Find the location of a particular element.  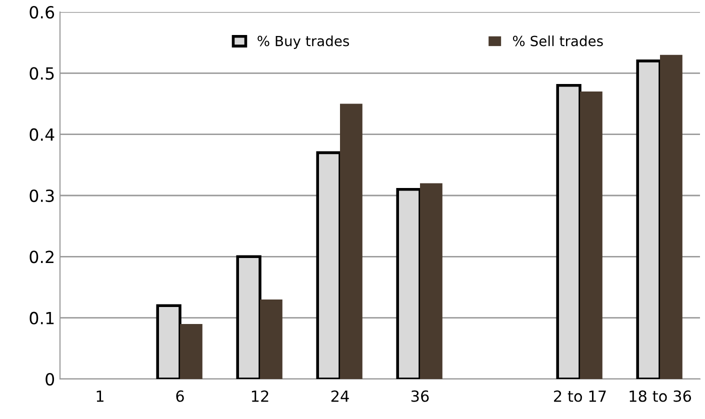

y-tick-label: 0.6 is located at coordinates (42, 12).